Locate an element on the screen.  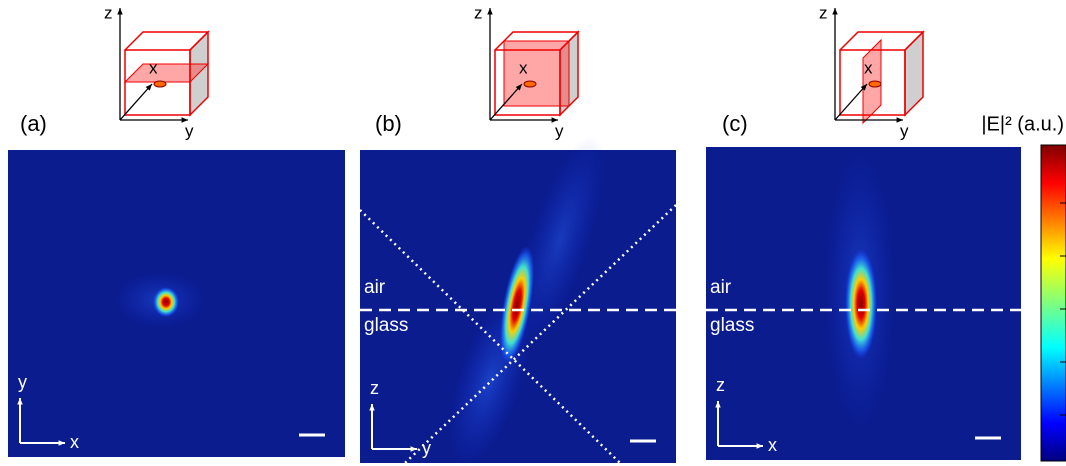
colorbar is located at coordinates (1053, 303).